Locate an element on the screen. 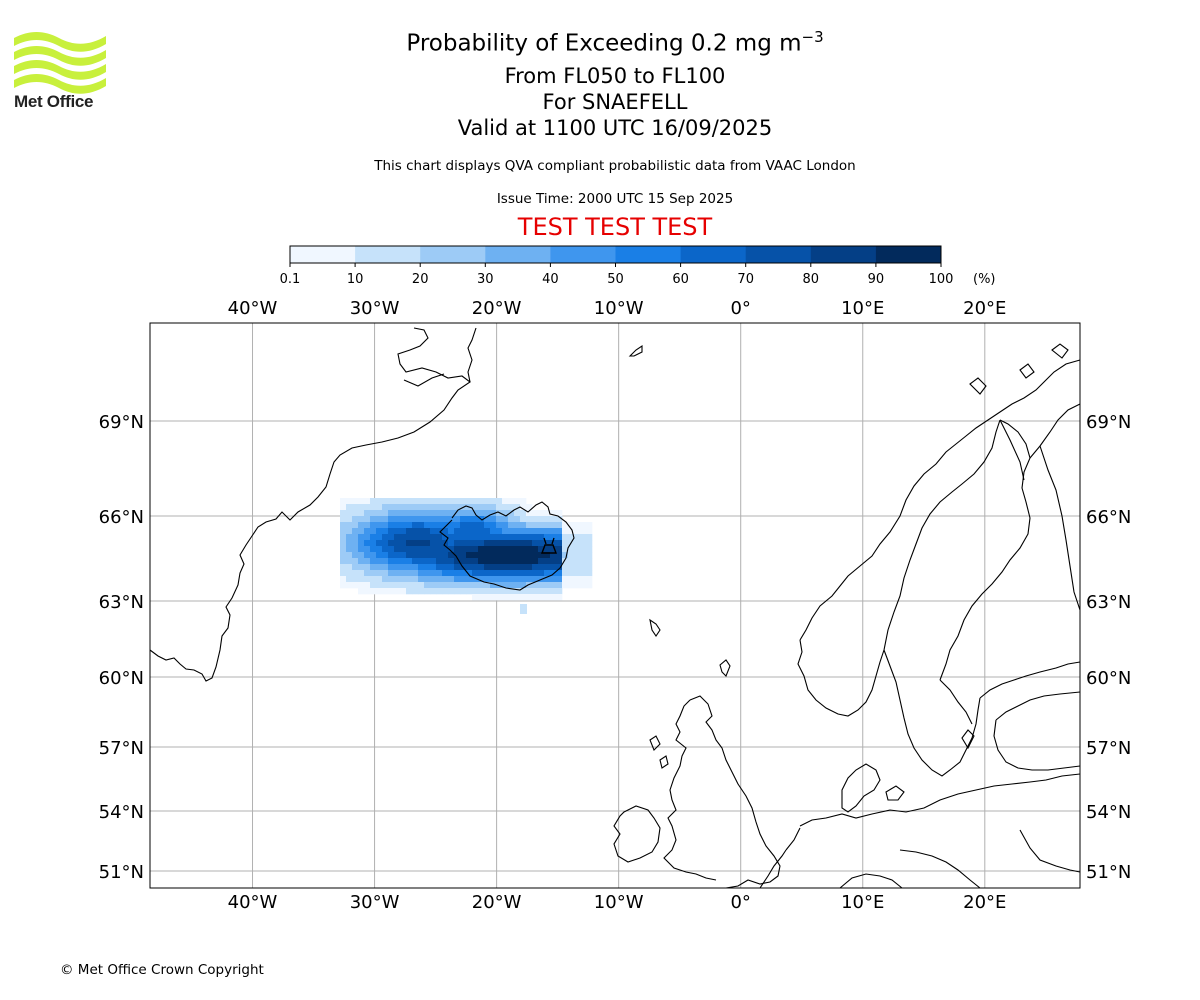 Image resolution: width=1200 pixels, height=1000 pixels. volcano-icon is located at coordinates (549, 545).